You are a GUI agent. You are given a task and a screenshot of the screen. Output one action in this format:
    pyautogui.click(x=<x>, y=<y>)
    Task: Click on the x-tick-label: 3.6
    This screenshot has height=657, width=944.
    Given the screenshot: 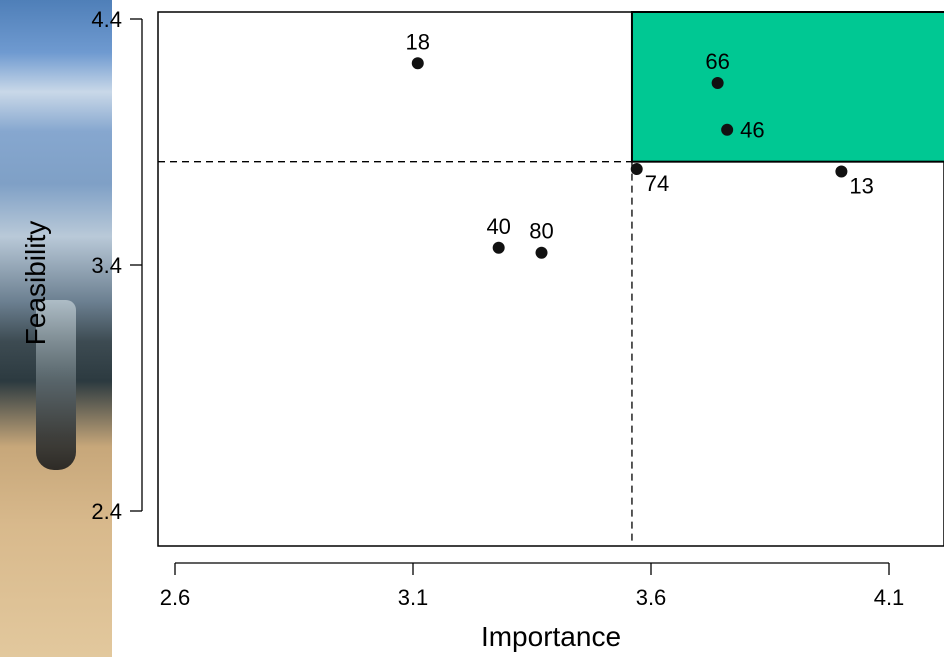 What is the action you would take?
    pyautogui.click(x=651, y=597)
    